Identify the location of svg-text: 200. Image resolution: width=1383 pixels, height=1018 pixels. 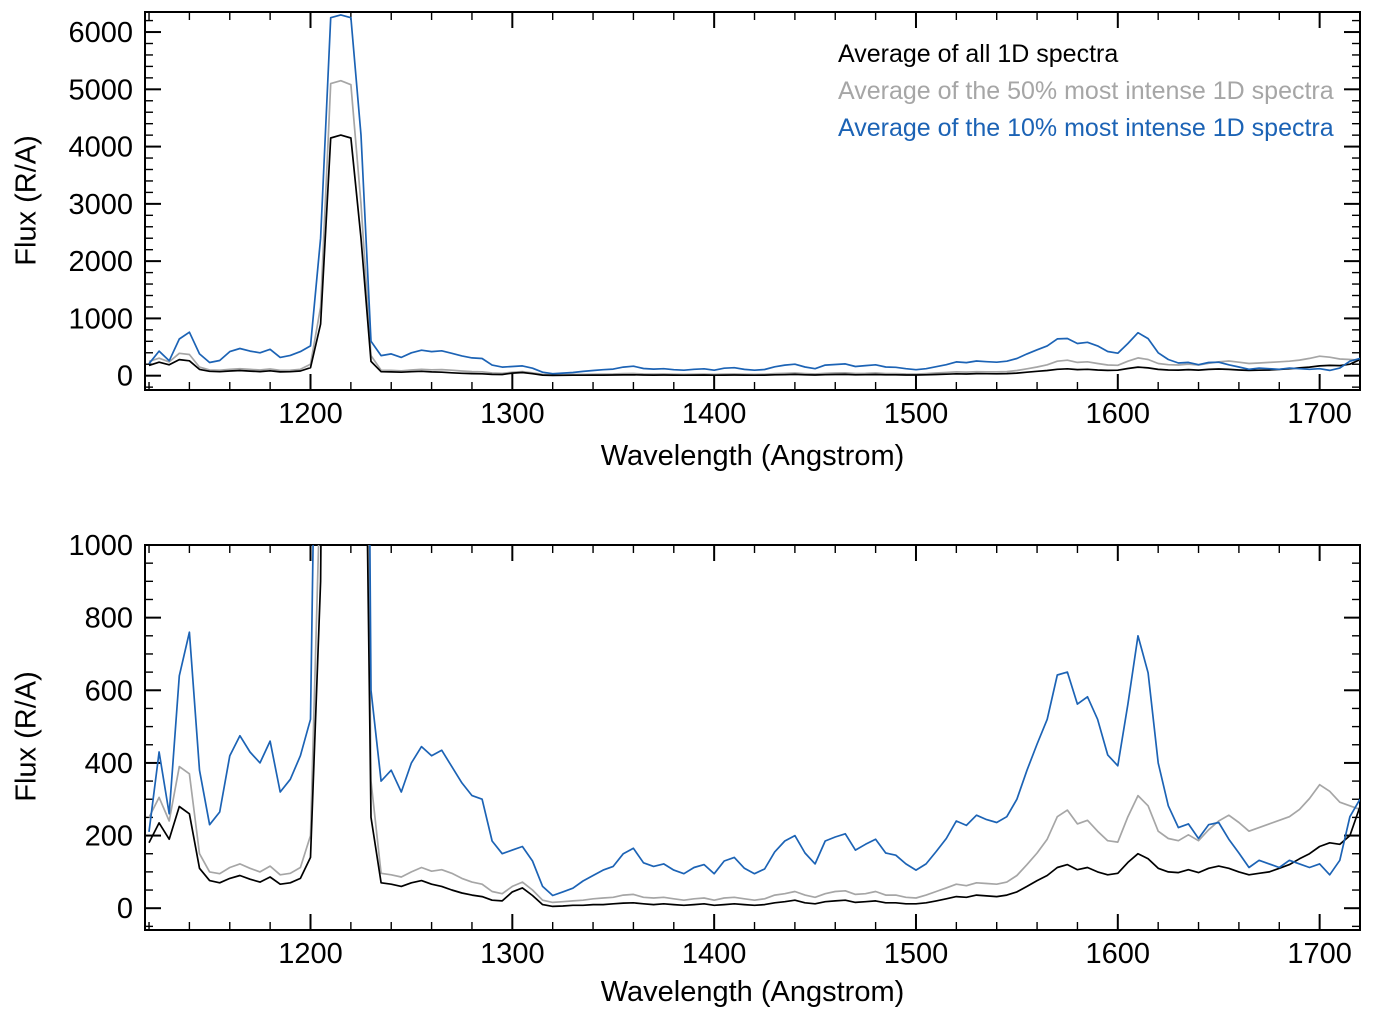
(109, 837).